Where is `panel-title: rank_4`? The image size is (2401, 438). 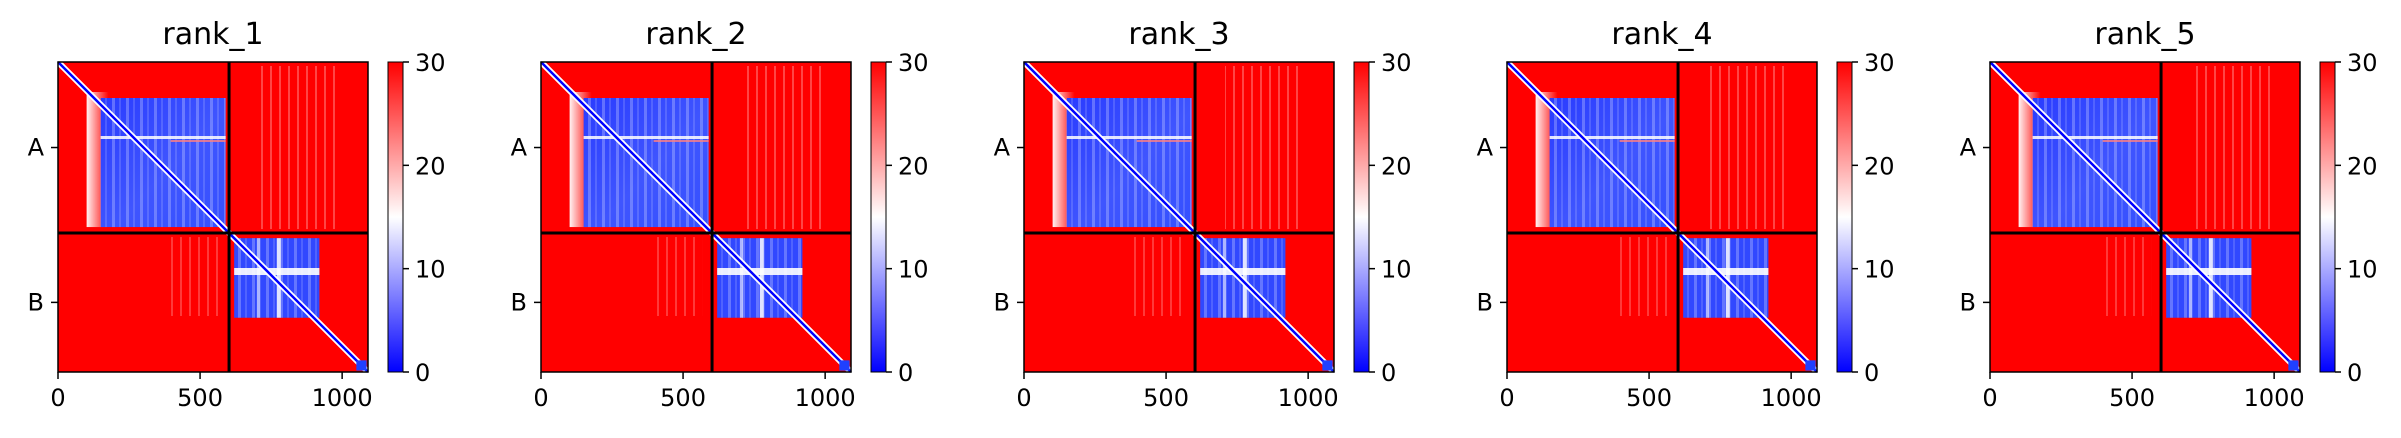 panel-title: rank_4 is located at coordinates (1661, 34).